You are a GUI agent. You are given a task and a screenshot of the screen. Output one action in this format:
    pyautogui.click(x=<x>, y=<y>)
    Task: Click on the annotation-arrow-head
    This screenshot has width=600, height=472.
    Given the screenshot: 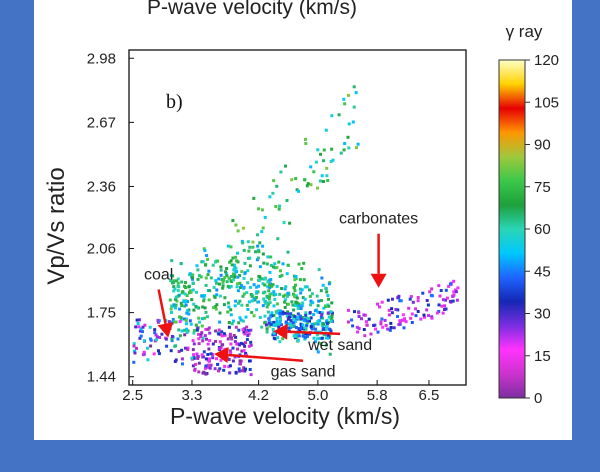 What is the action you would take?
    pyautogui.click(x=221, y=355)
    